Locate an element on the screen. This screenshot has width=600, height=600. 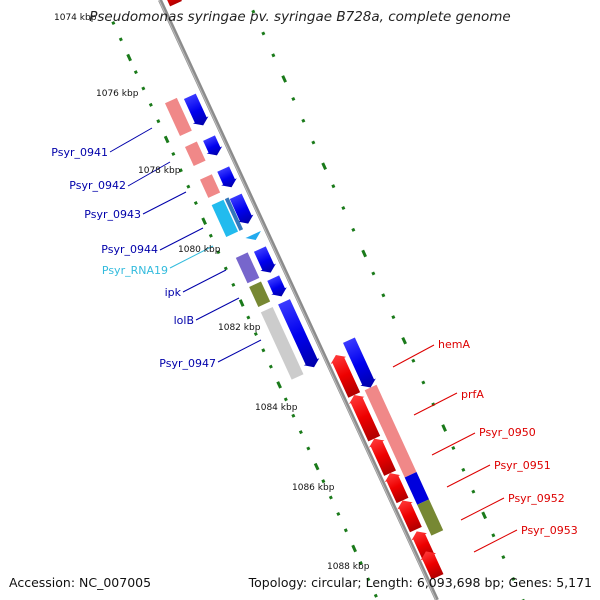
cog-psyr-0944-overlay is located at coordinates (234, 214).